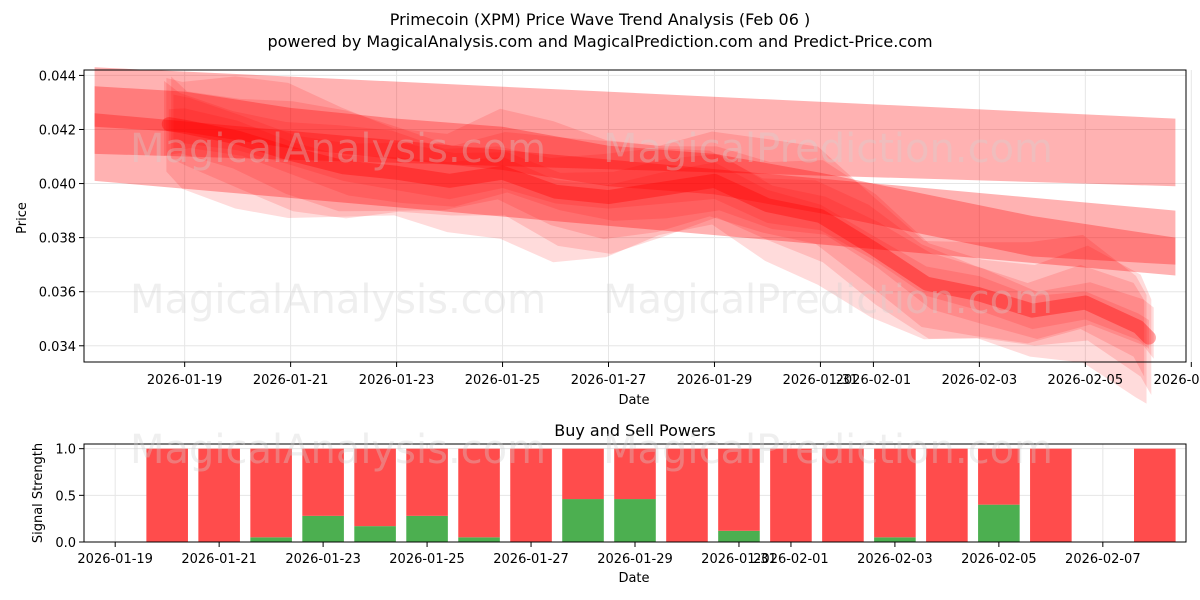 The height and width of the screenshot is (600, 1200). What do you see at coordinates (22, 218) in the screenshot?
I see `top-y-axis-label: Price` at bounding box center [22, 218].